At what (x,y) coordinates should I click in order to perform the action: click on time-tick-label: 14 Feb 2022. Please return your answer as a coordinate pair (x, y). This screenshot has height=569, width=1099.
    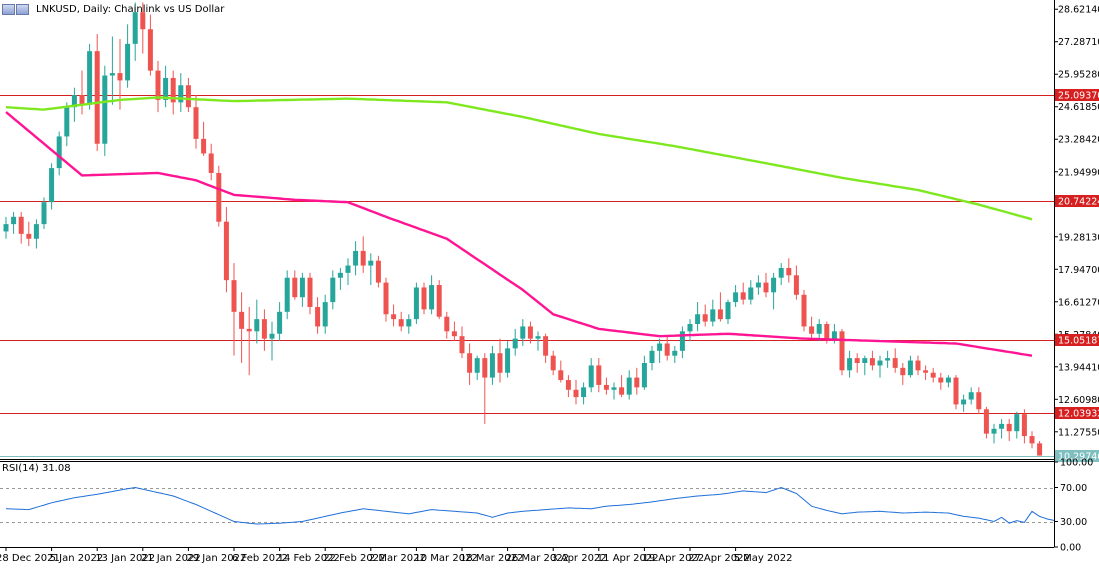
    Looking at the image, I should click on (309, 558).